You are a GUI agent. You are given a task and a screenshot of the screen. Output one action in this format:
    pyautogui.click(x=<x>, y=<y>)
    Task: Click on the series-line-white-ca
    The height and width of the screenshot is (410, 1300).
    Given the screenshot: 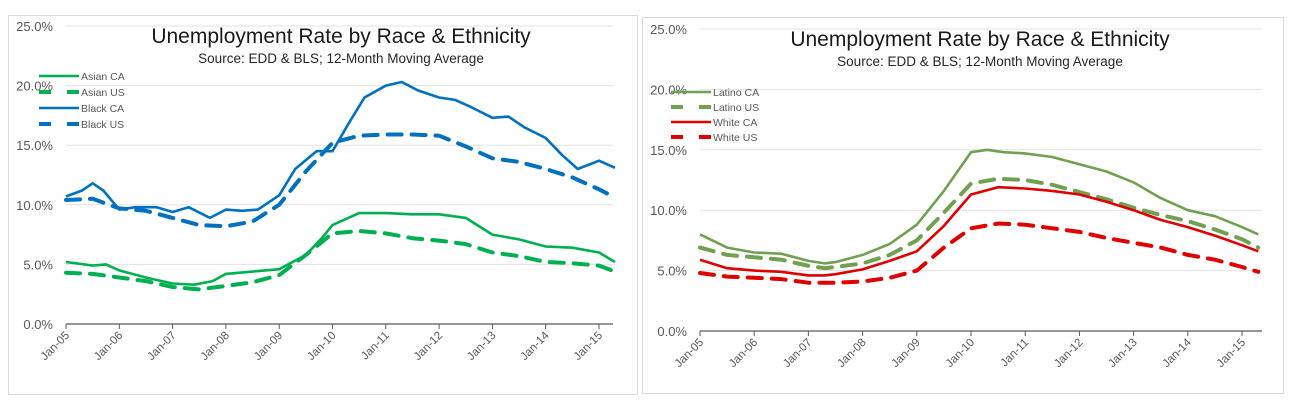 What is the action you would take?
    pyautogui.click(x=979, y=231)
    